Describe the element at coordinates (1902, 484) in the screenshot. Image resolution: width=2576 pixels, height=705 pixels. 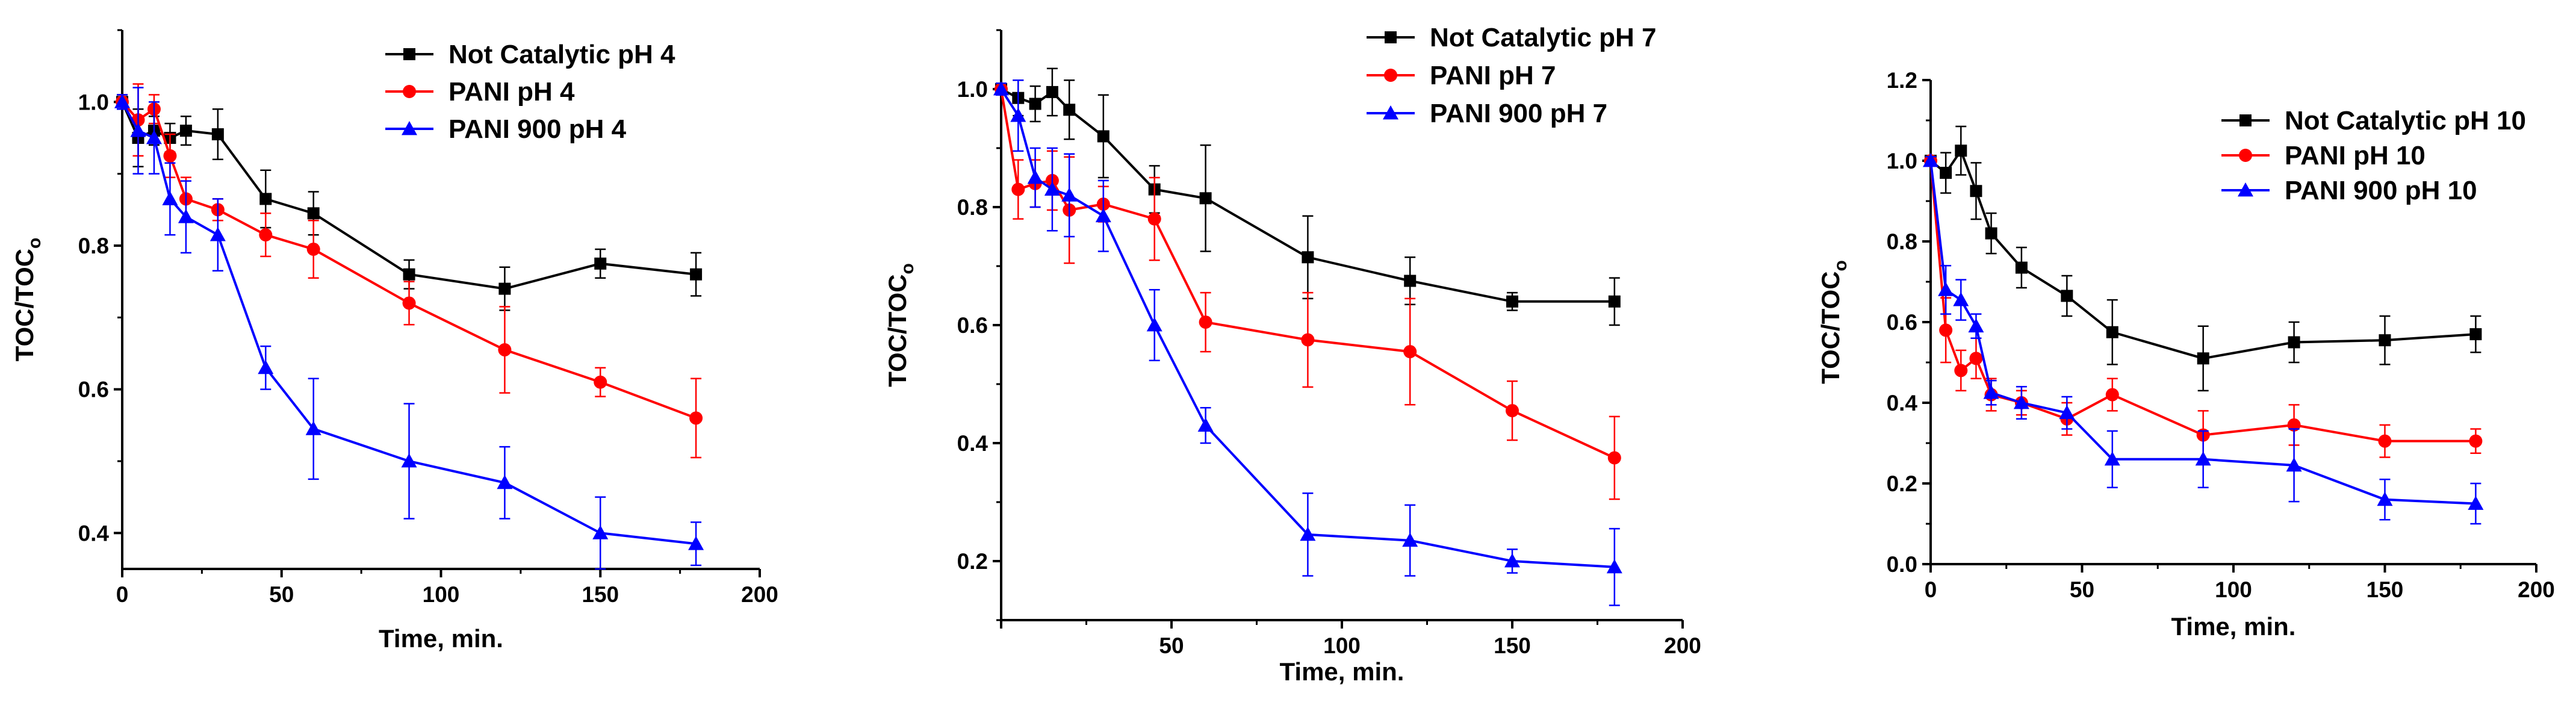
I see `y-tick-label: 0.2` at that location.